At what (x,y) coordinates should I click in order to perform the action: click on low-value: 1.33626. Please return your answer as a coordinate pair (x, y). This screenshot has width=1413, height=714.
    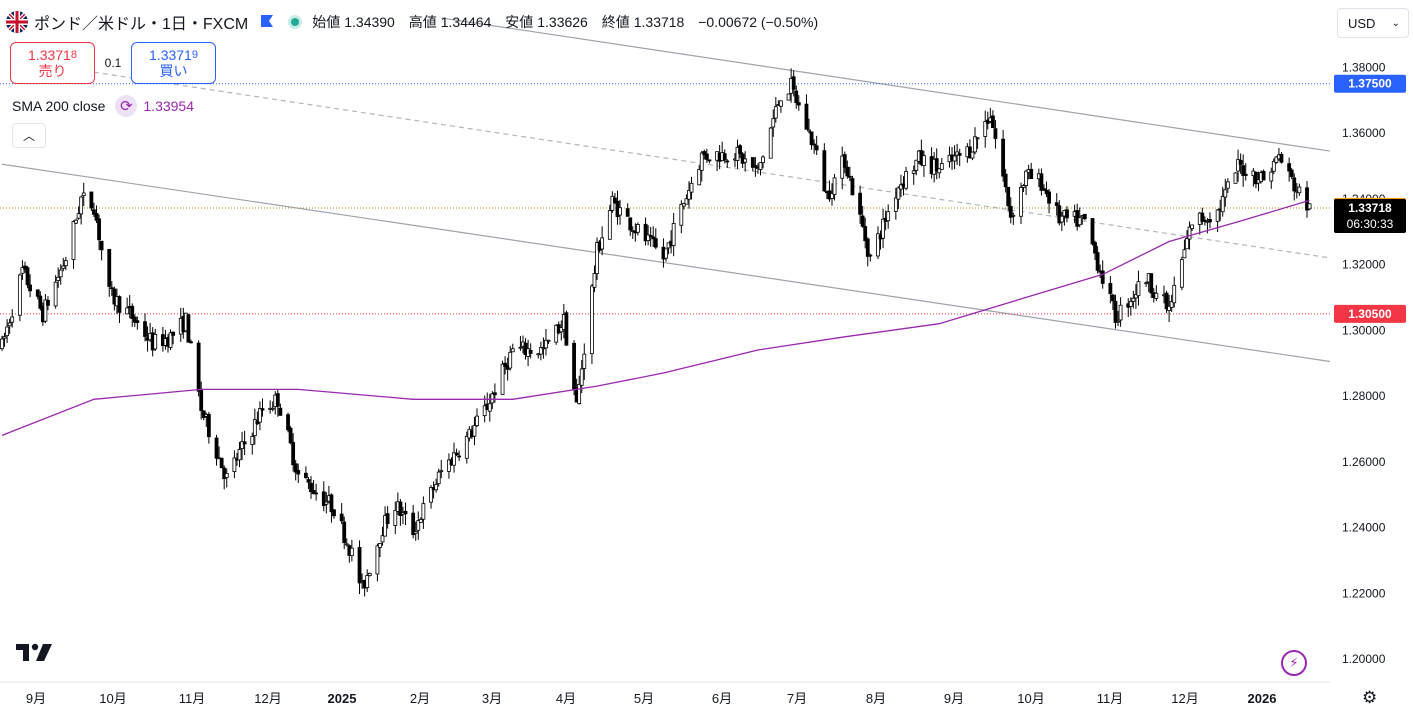
    Looking at the image, I should click on (562, 22).